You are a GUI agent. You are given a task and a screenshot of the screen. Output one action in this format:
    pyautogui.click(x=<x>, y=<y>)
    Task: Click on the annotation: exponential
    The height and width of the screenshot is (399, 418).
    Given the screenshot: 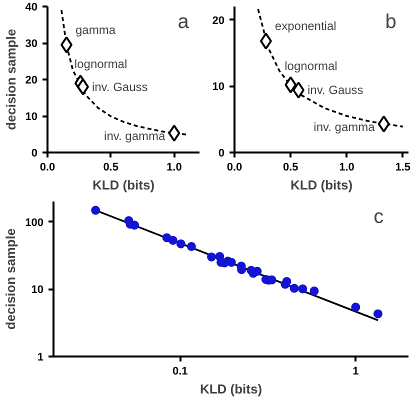 What is the action you would take?
    pyautogui.click(x=305, y=26)
    